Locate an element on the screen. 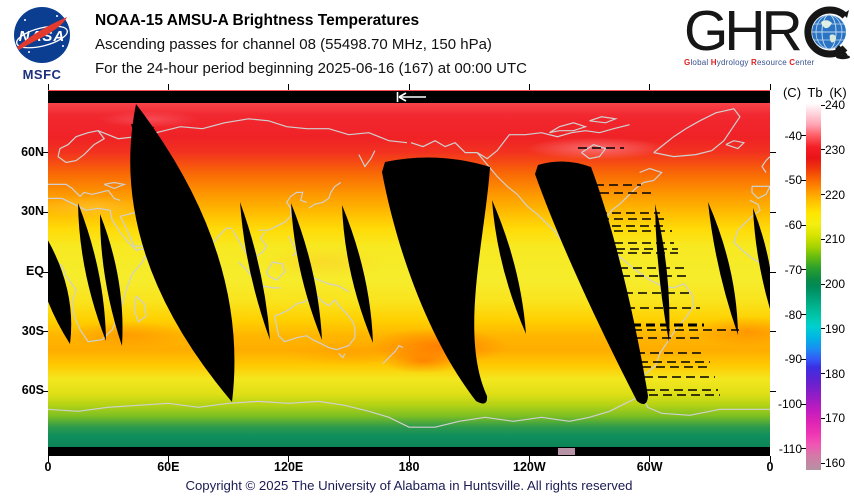 The height and width of the screenshot is (502, 854). colorbar-kelvin-label: 230 is located at coordinates (835, 149).